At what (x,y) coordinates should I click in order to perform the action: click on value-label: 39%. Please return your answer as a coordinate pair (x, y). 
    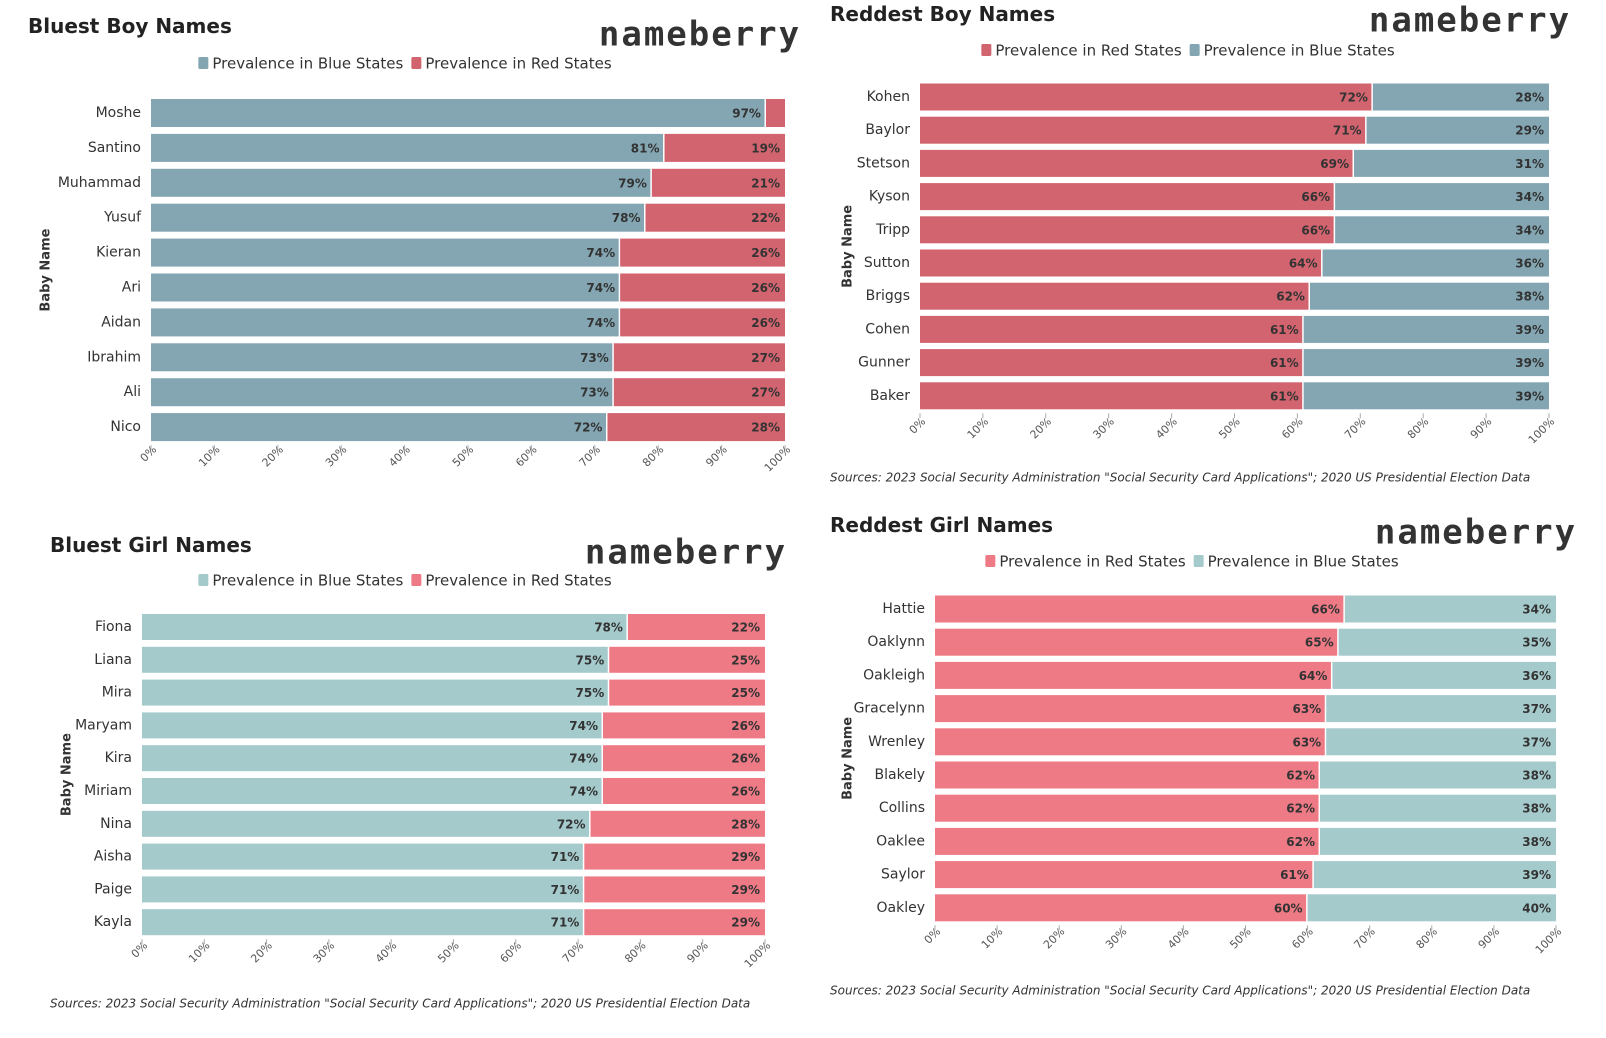
    Looking at the image, I should click on (1536, 875).